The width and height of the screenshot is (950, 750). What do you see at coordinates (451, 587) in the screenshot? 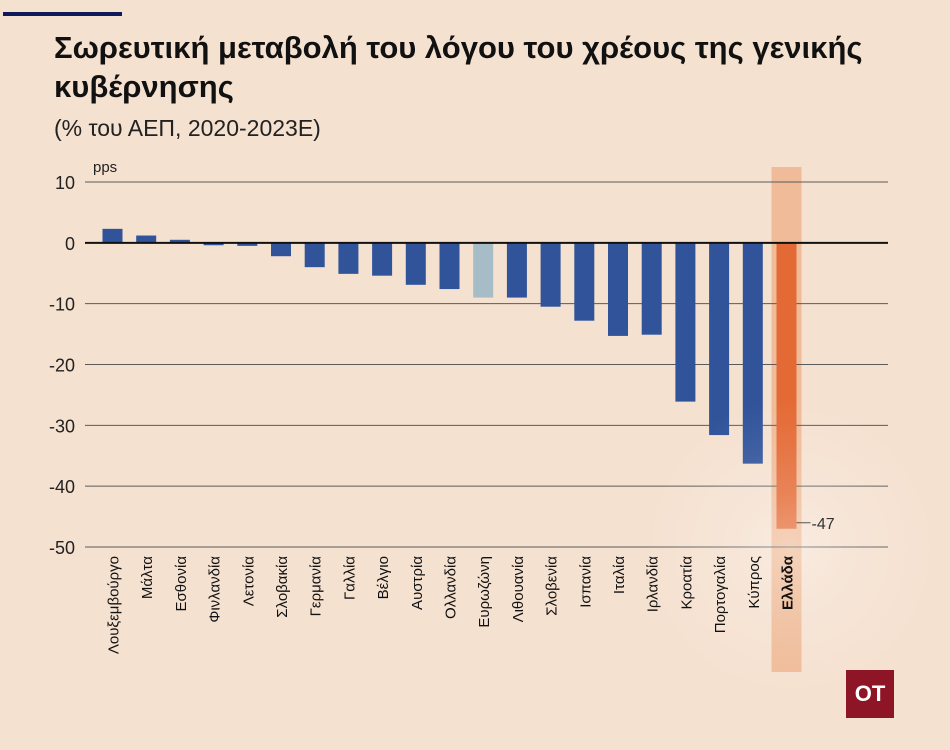
I see `category-label: Ολλανδία` at bounding box center [451, 587].